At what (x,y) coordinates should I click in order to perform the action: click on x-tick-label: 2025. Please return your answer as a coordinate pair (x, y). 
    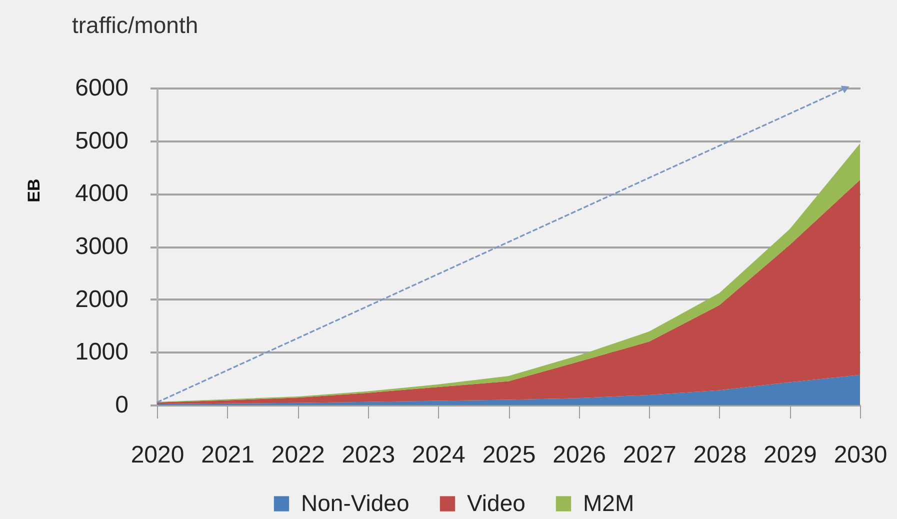
    Looking at the image, I should click on (509, 455).